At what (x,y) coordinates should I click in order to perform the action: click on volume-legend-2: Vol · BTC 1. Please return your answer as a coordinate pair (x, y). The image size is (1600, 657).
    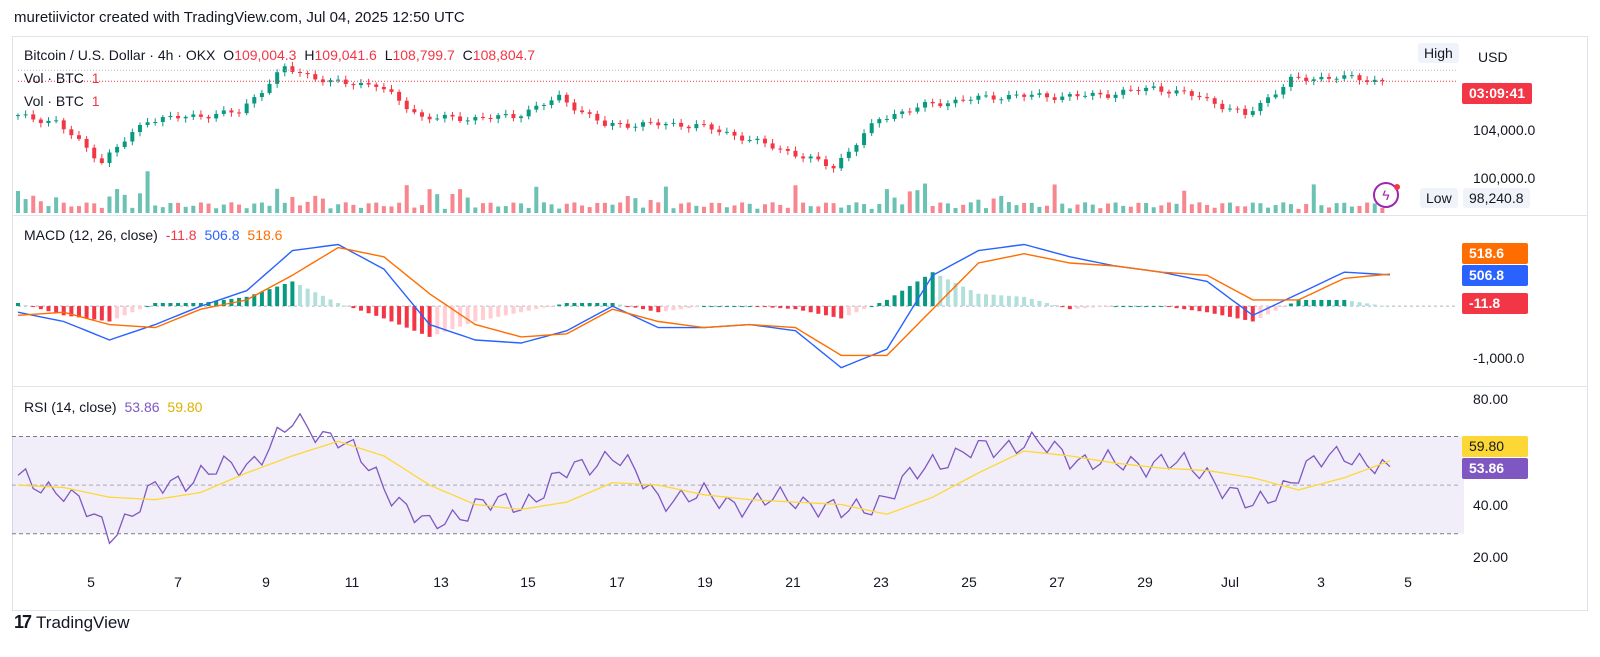
    Looking at the image, I should click on (64, 101).